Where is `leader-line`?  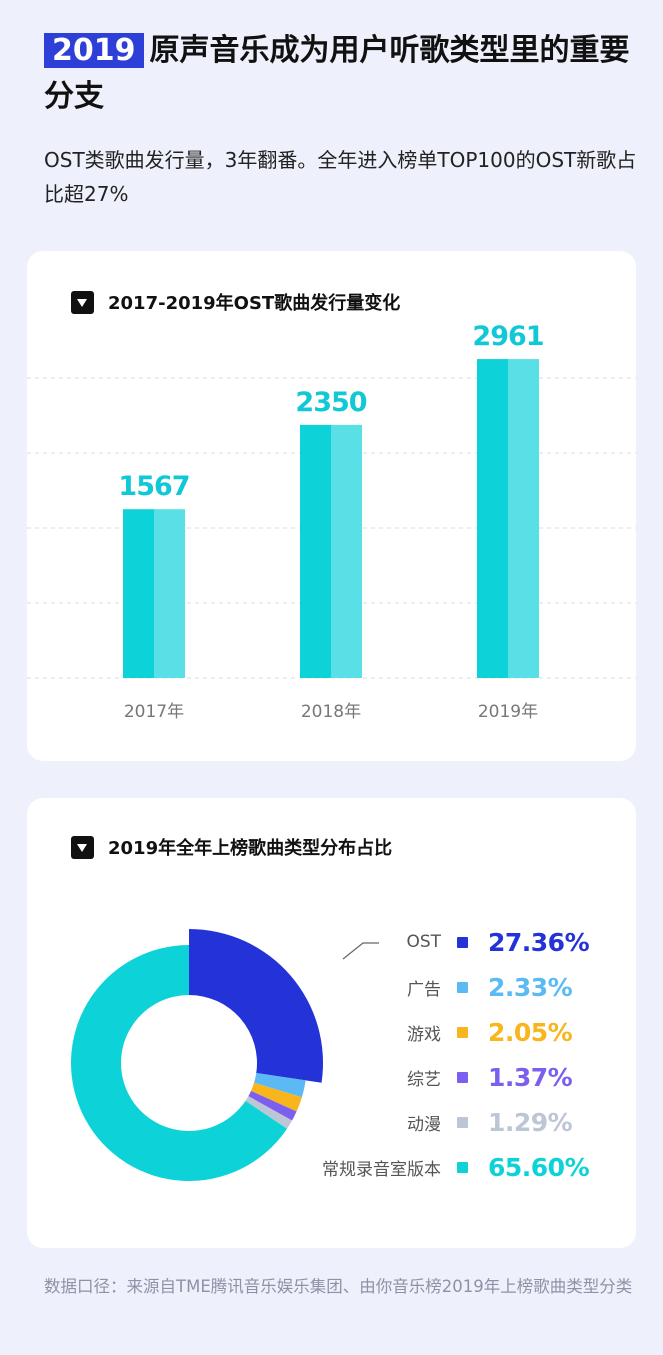
leader-line is located at coordinates (360, 951).